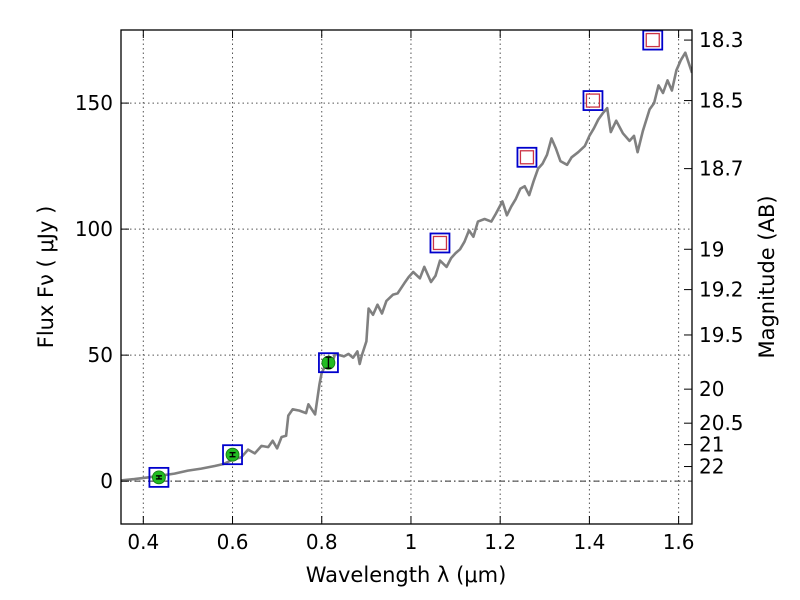 The height and width of the screenshot is (600, 800). Describe the element at coordinates (406, 575) in the screenshot. I see `x-axis-label: Wavelength λ (μm)` at that location.